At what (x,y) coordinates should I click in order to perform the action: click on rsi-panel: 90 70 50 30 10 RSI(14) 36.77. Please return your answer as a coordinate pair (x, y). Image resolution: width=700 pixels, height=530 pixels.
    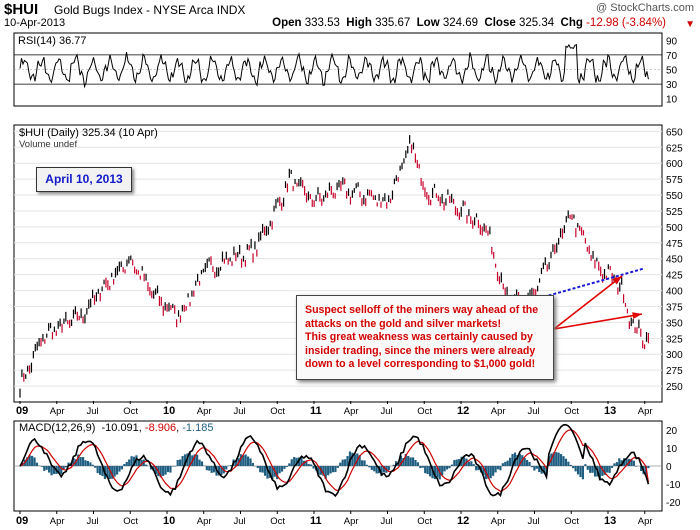
    Looking at the image, I should click on (345, 69).